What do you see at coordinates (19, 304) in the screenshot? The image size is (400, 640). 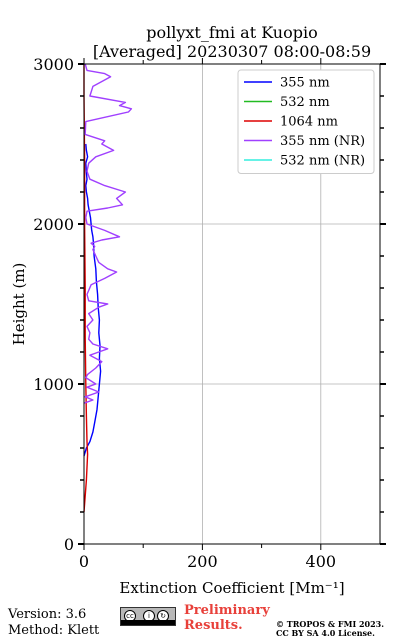 I see `y-axis-label: Height (m)` at bounding box center [19, 304].